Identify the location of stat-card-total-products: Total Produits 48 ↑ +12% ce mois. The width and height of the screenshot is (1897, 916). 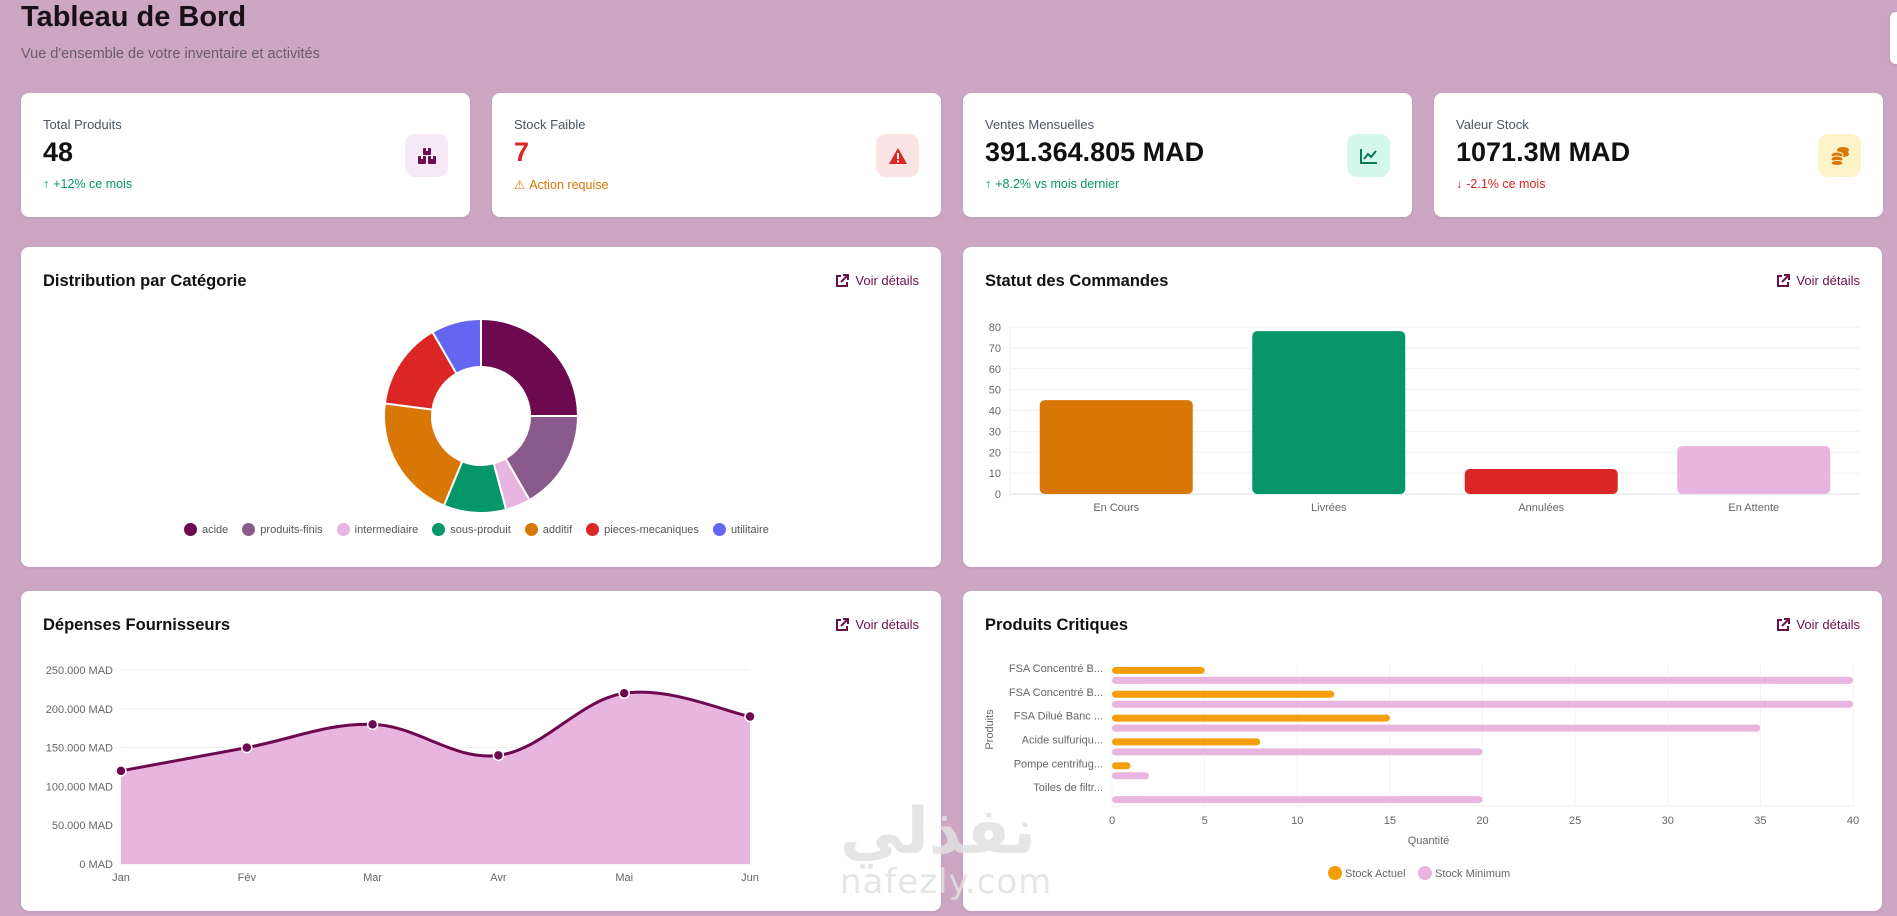
(245, 155).